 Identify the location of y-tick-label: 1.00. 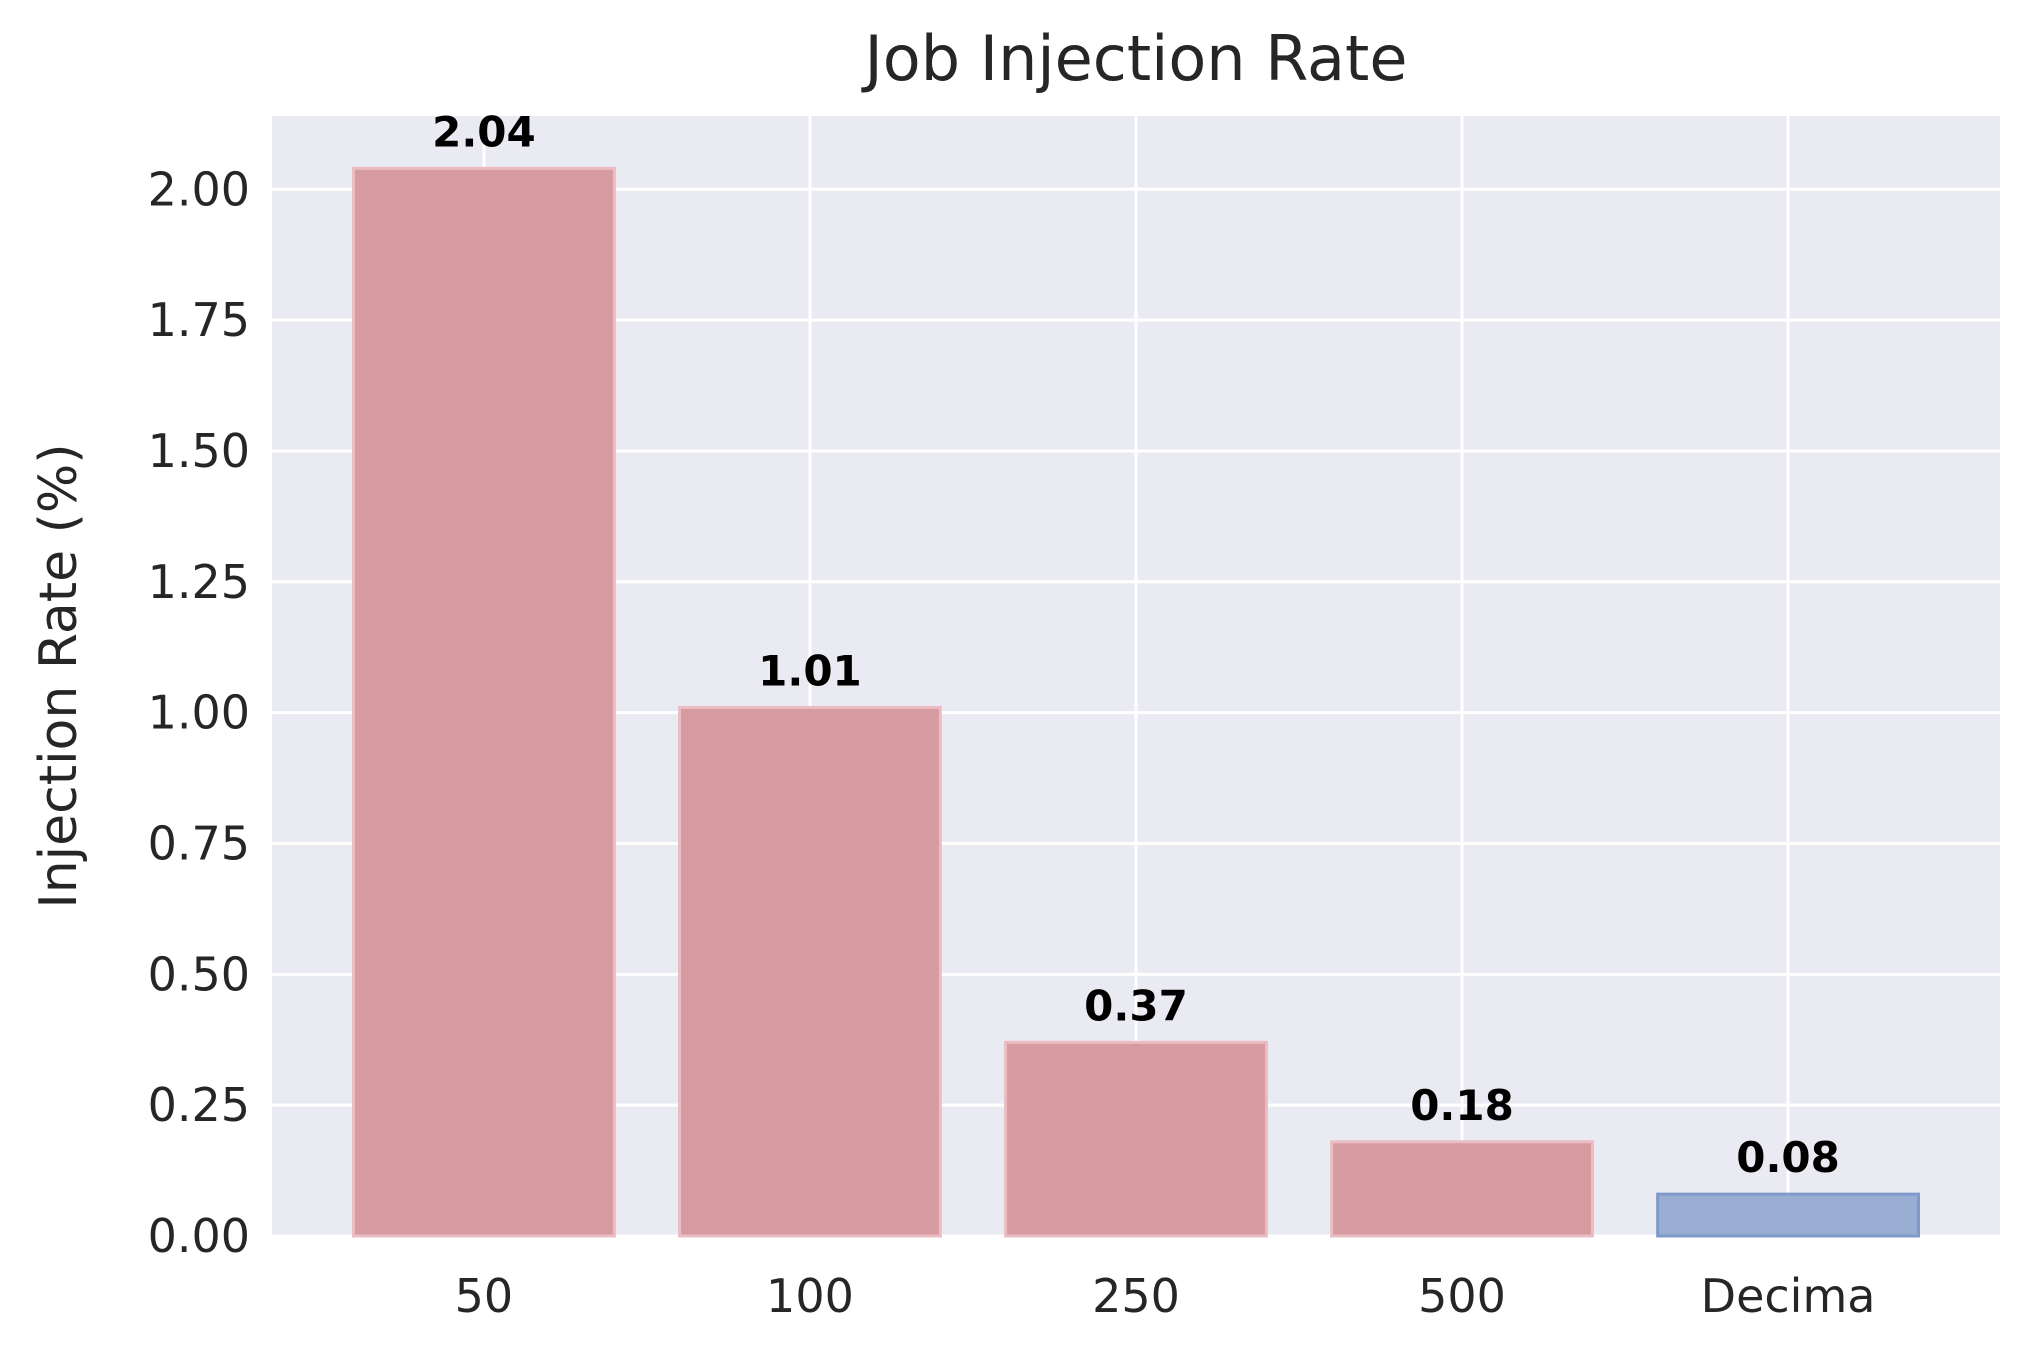
(199, 713).